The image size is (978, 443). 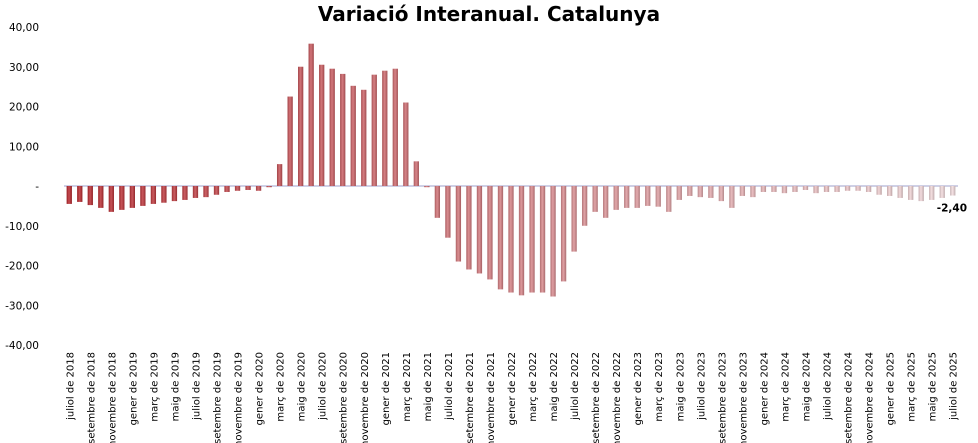 What do you see at coordinates (91, 397) in the screenshot?
I see `x-tick-label: setembre de 2018` at bounding box center [91, 397].